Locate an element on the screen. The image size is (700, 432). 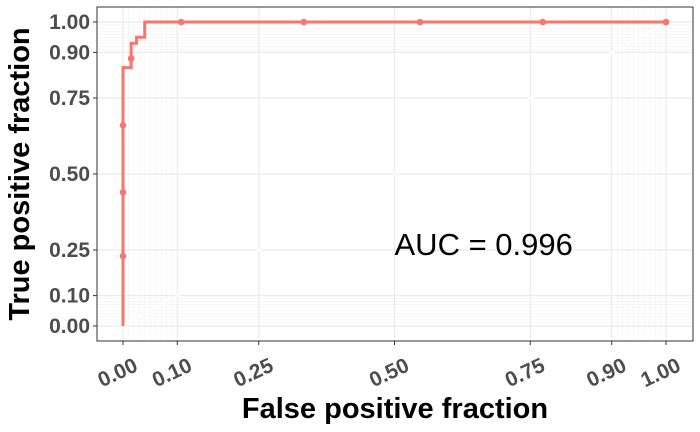
x-axis-ticks: 0.00 0.10 0.25 0.50 0.75 0.90 1.00 is located at coordinates (389, 366).